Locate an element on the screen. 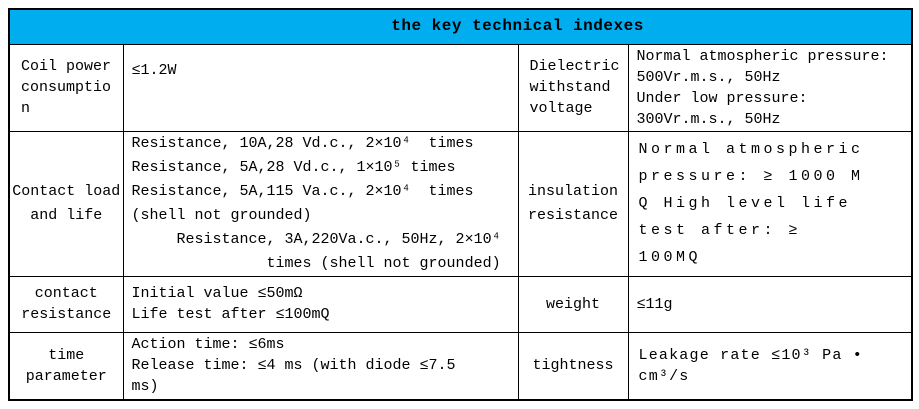  coil-power-consumption-label: Coil power consumptio n is located at coordinates (66, 87).